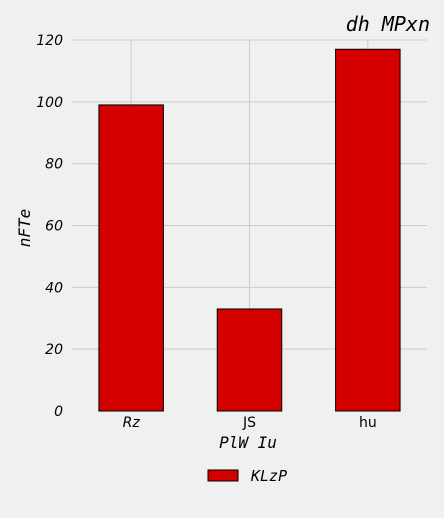  Describe the element at coordinates (223, 475) in the screenshot. I see `legend-swatch` at that location.